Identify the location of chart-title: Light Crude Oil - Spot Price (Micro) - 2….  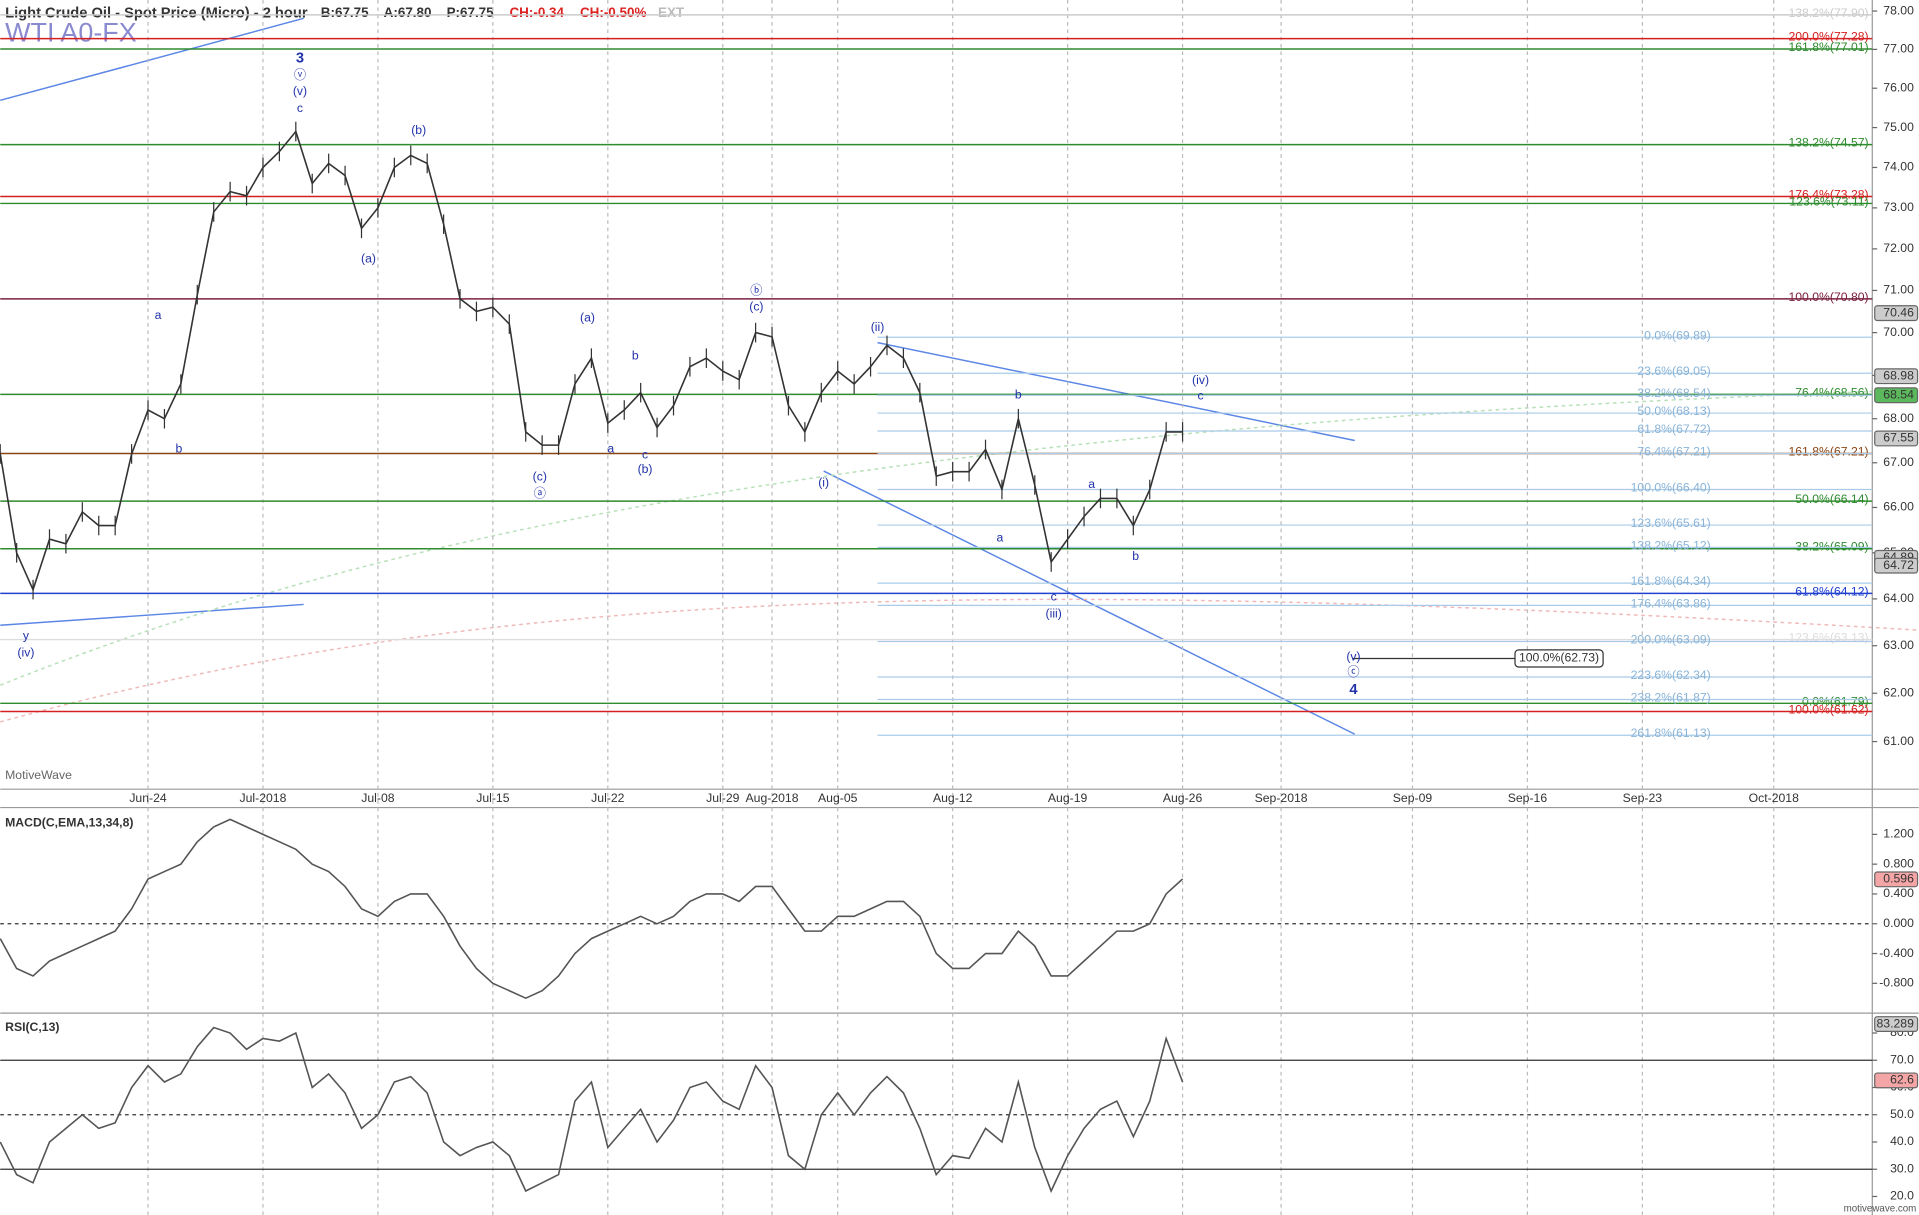
(156, 13).